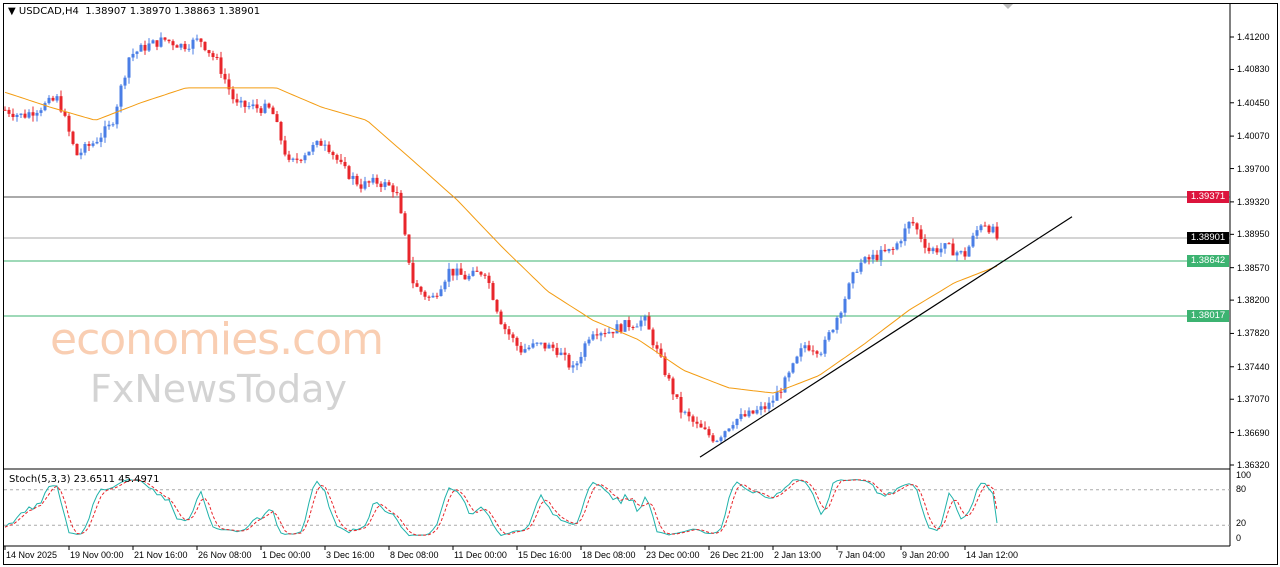 The height and width of the screenshot is (567, 1280). What do you see at coordinates (1253, 234) in the screenshot?
I see `y-tick-label: 1.38950` at bounding box center [1253, 234].